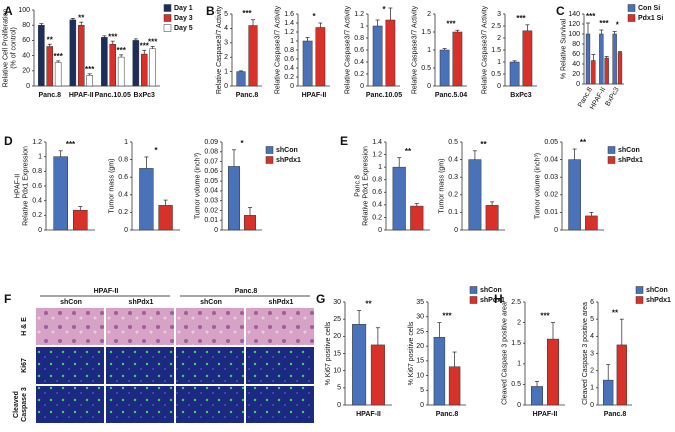 The height and width of the screenshot is (432, 675). What do you see at coordinates (563, 48) in the screenshot?
I see `y-axis-label: % Relative Survival` at bounding box center [563, 48].